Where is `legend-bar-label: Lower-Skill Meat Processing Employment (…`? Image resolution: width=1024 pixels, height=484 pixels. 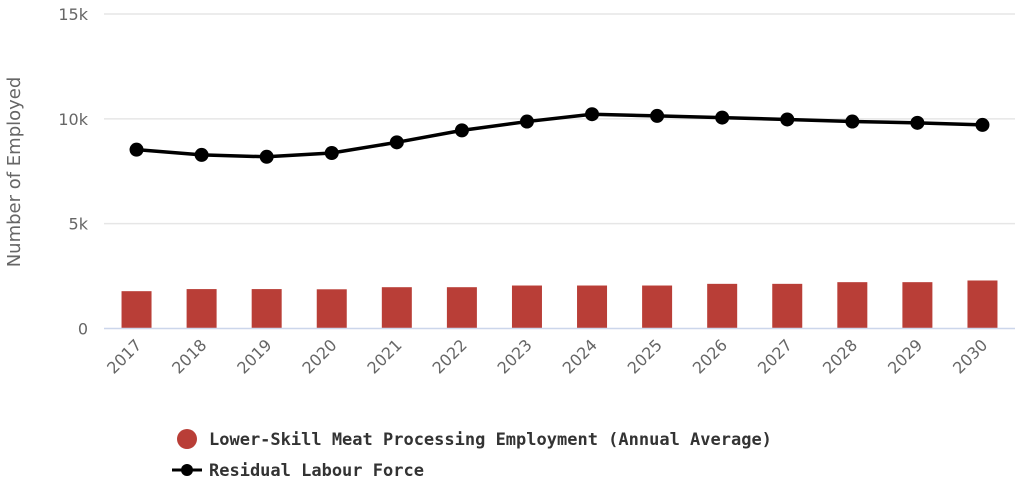
legend-bar-label: Lower-Skill Meat Processing Employment (… is located at coordinates (490, 440).